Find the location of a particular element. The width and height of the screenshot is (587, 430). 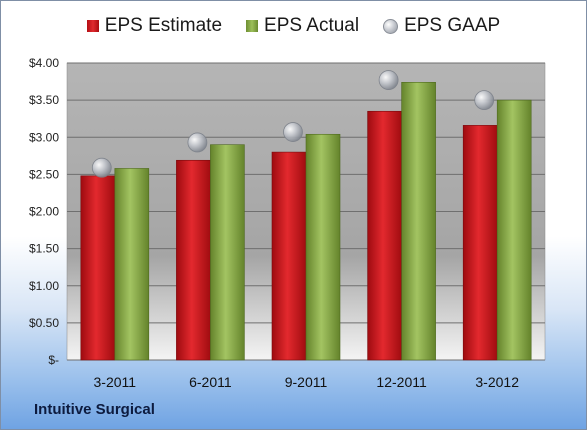

legend-item-estimate: EPS Estimate is located at coordinates (154, 26).